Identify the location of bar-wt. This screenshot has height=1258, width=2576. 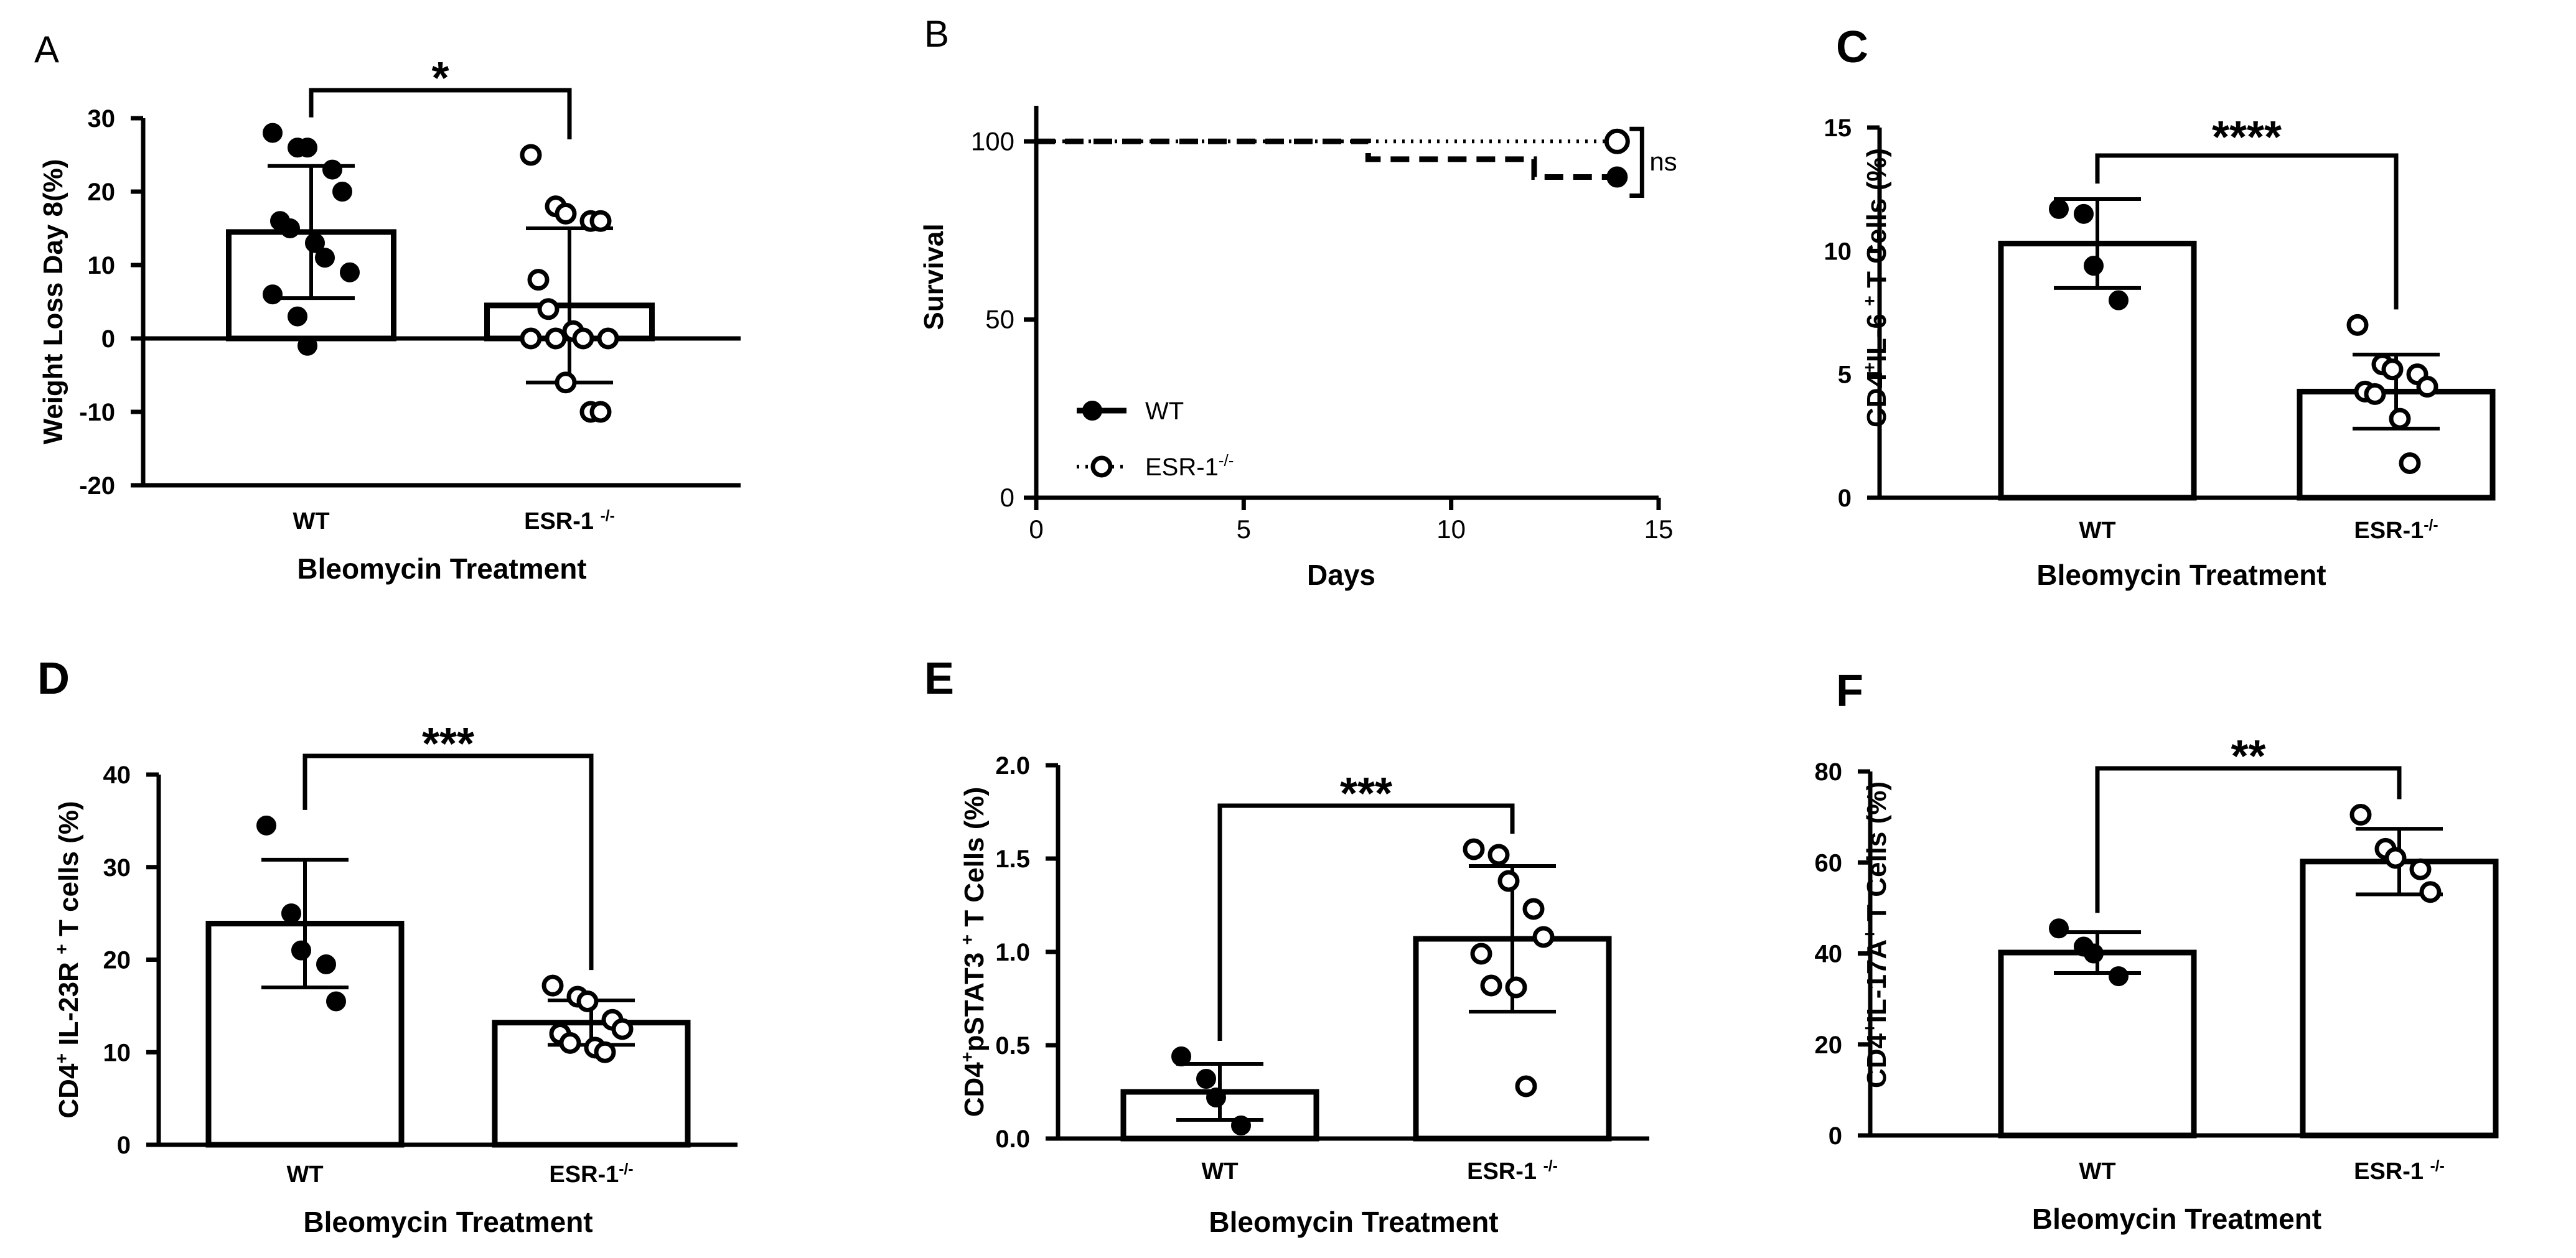
(2097, 1044).